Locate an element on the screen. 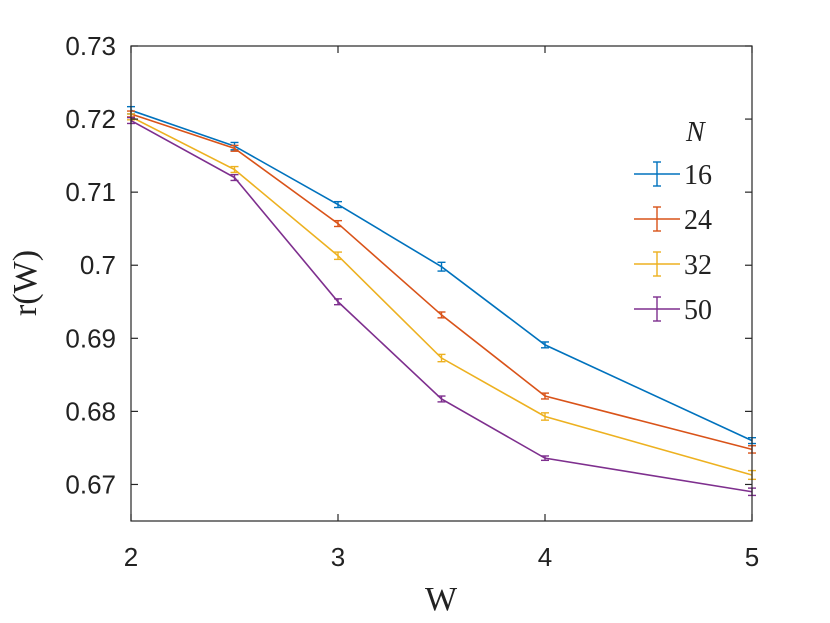  y-tick-label: 0.71 is located at coordinates (90, 192).